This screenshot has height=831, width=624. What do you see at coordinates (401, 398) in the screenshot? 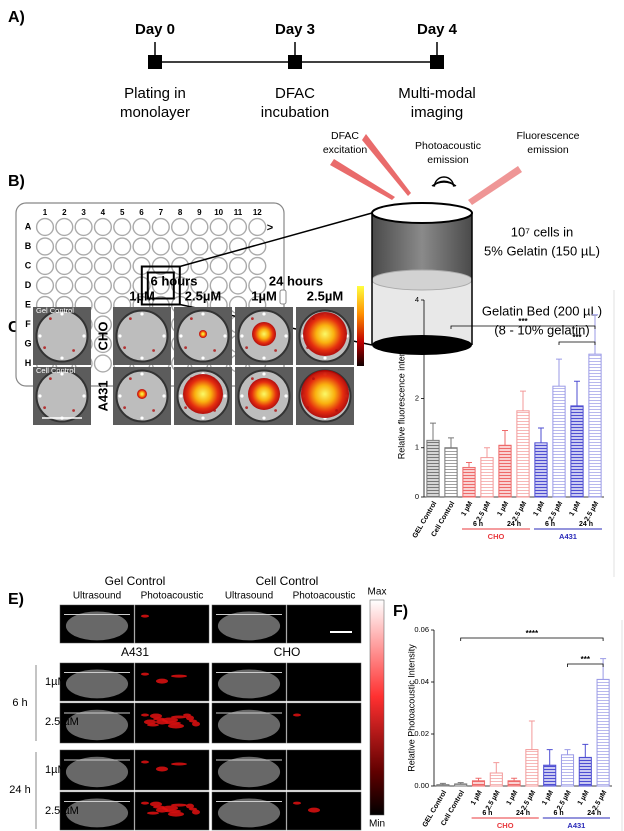
I see `y-axis-label: Relative fluorescence intensity` at bounding box center [401, 398].